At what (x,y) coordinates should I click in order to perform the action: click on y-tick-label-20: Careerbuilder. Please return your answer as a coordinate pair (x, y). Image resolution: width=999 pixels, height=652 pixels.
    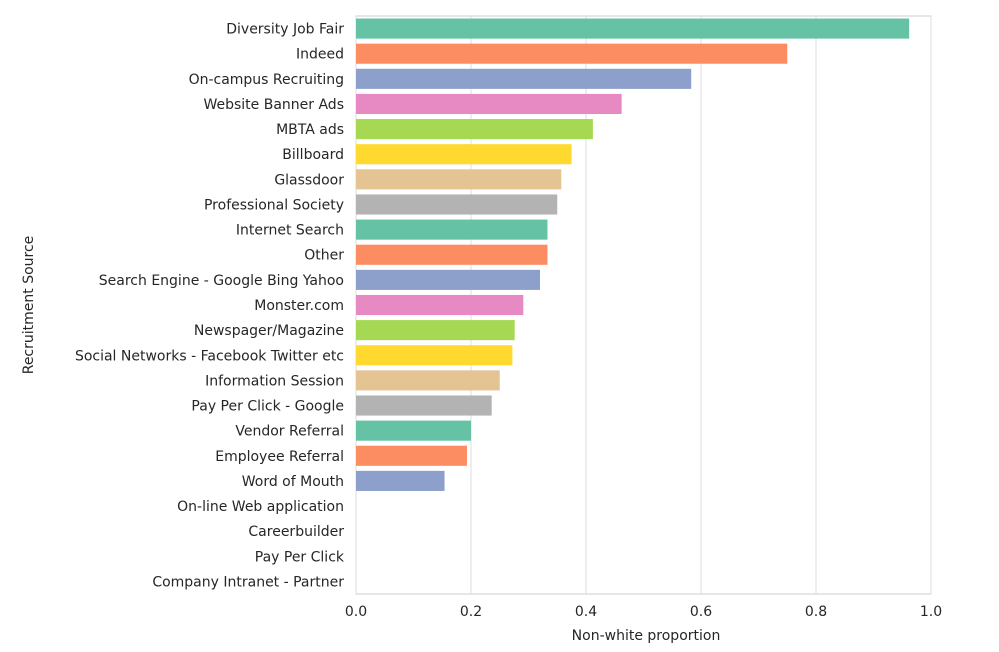
    Looking at the image, I should click on (296, 532).